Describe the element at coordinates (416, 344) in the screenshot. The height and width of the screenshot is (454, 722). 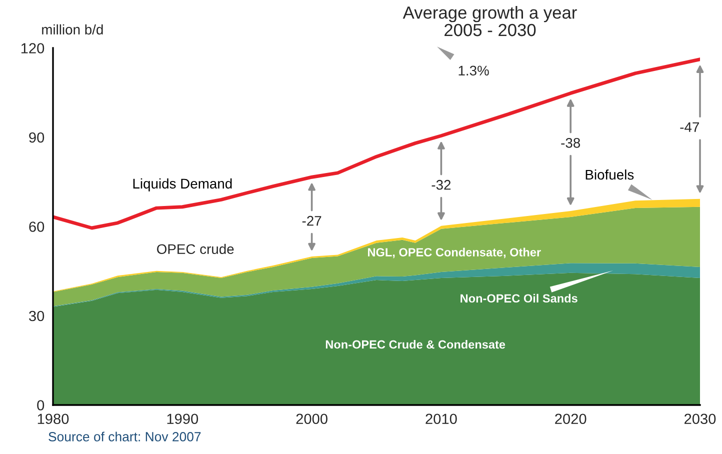
I see `series-label: Non-OPEC Crude & Condensate` at that location.